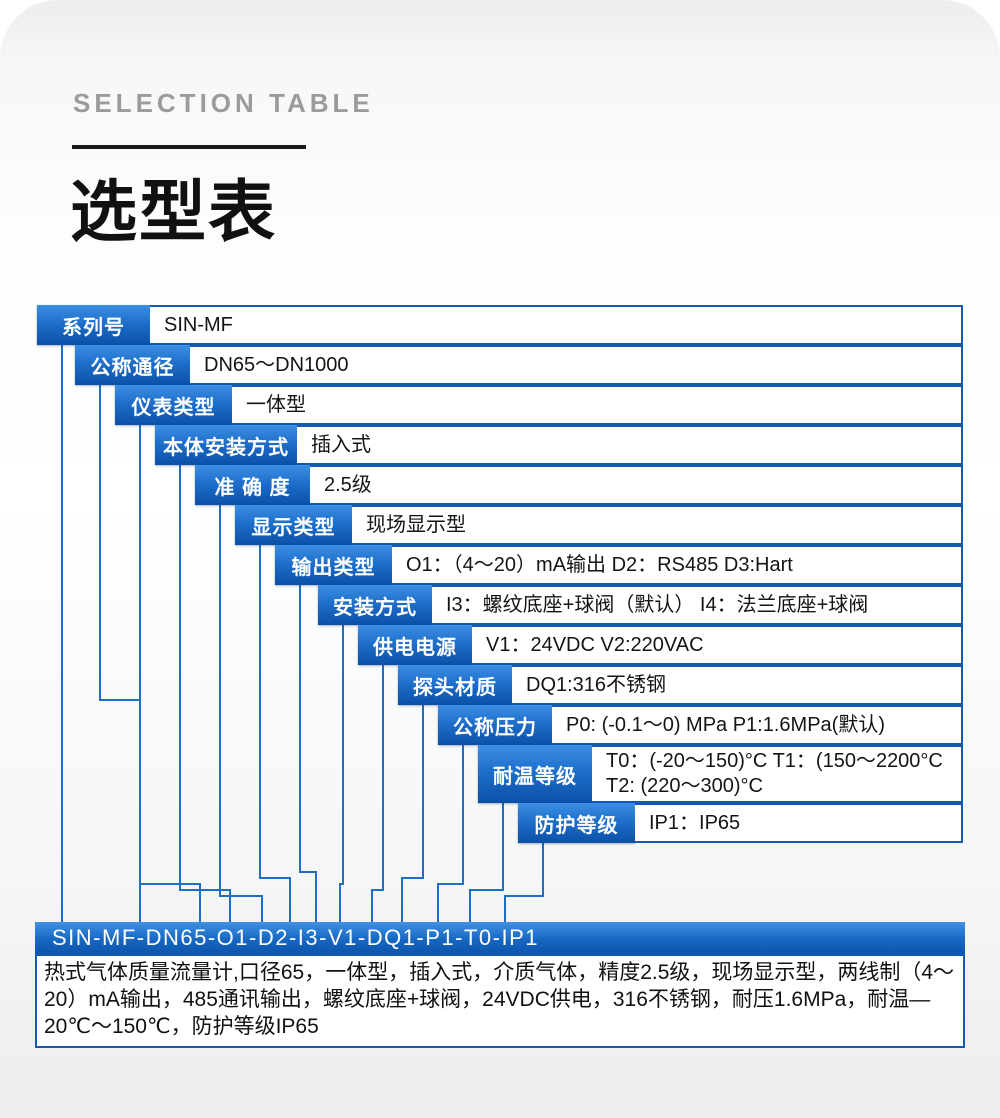  I want to click on row-label: 本体安装方式, so click(226, 445).